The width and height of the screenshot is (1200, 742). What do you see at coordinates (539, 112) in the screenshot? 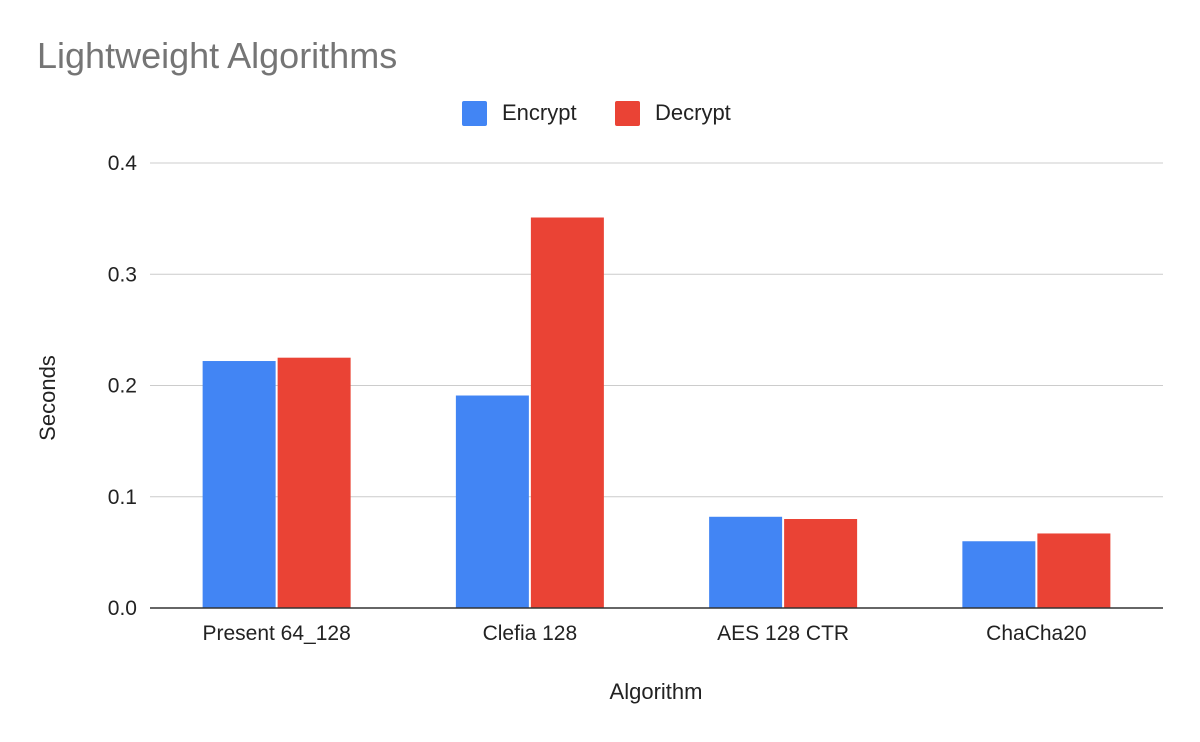
I see `legend-label-encrypt: Encrypt` at bounding box center [539, 112].